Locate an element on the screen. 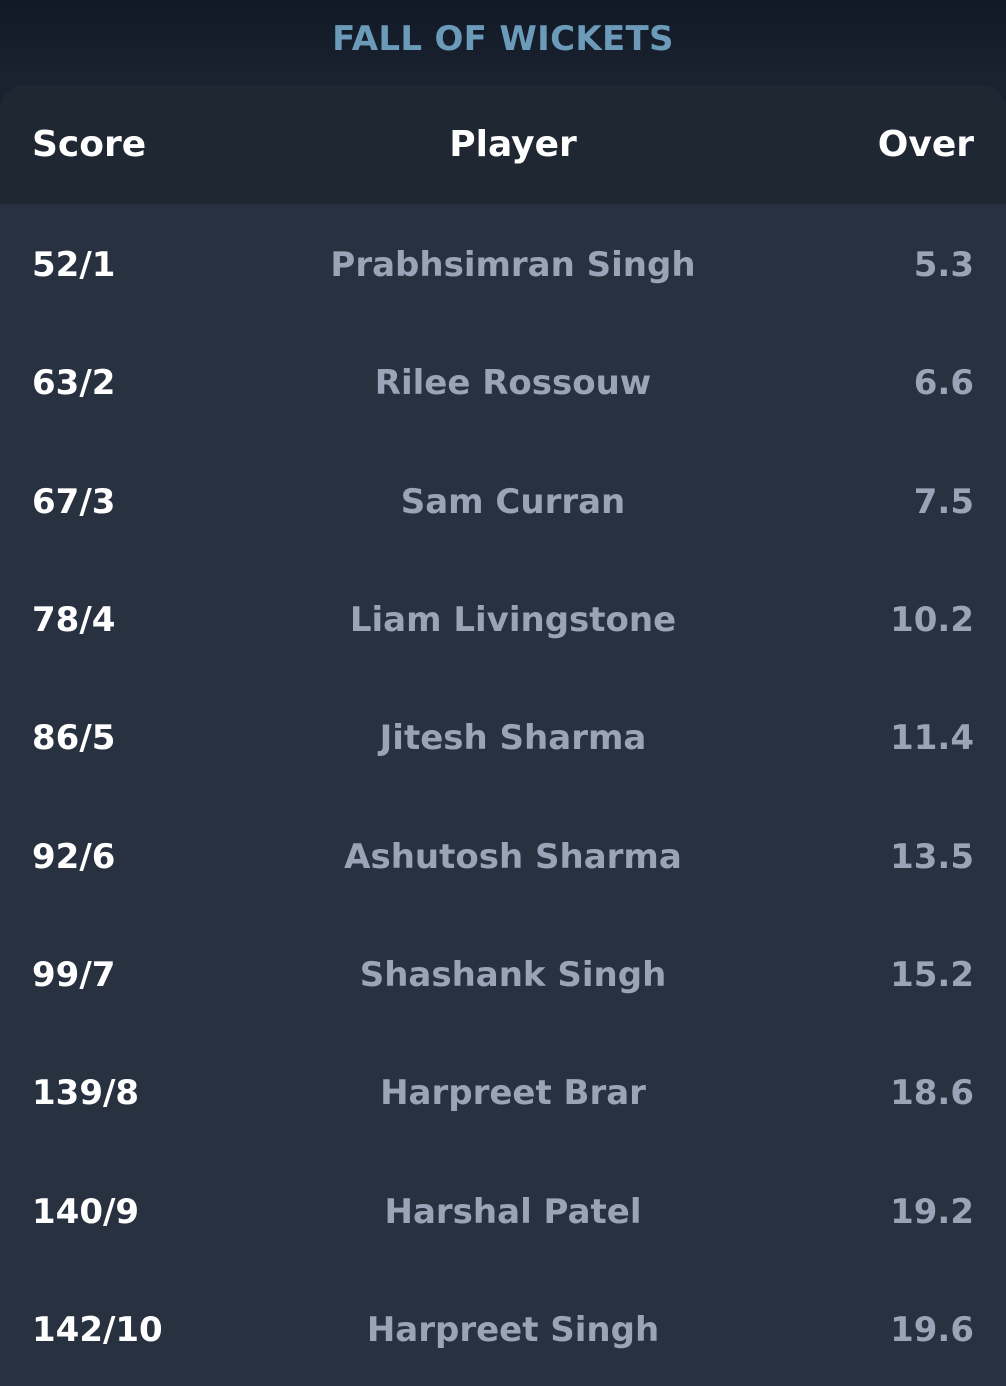 This screenshot has height=1386, width=1006. wicket-score: 140/9 is located at coordinates (86, 1211).